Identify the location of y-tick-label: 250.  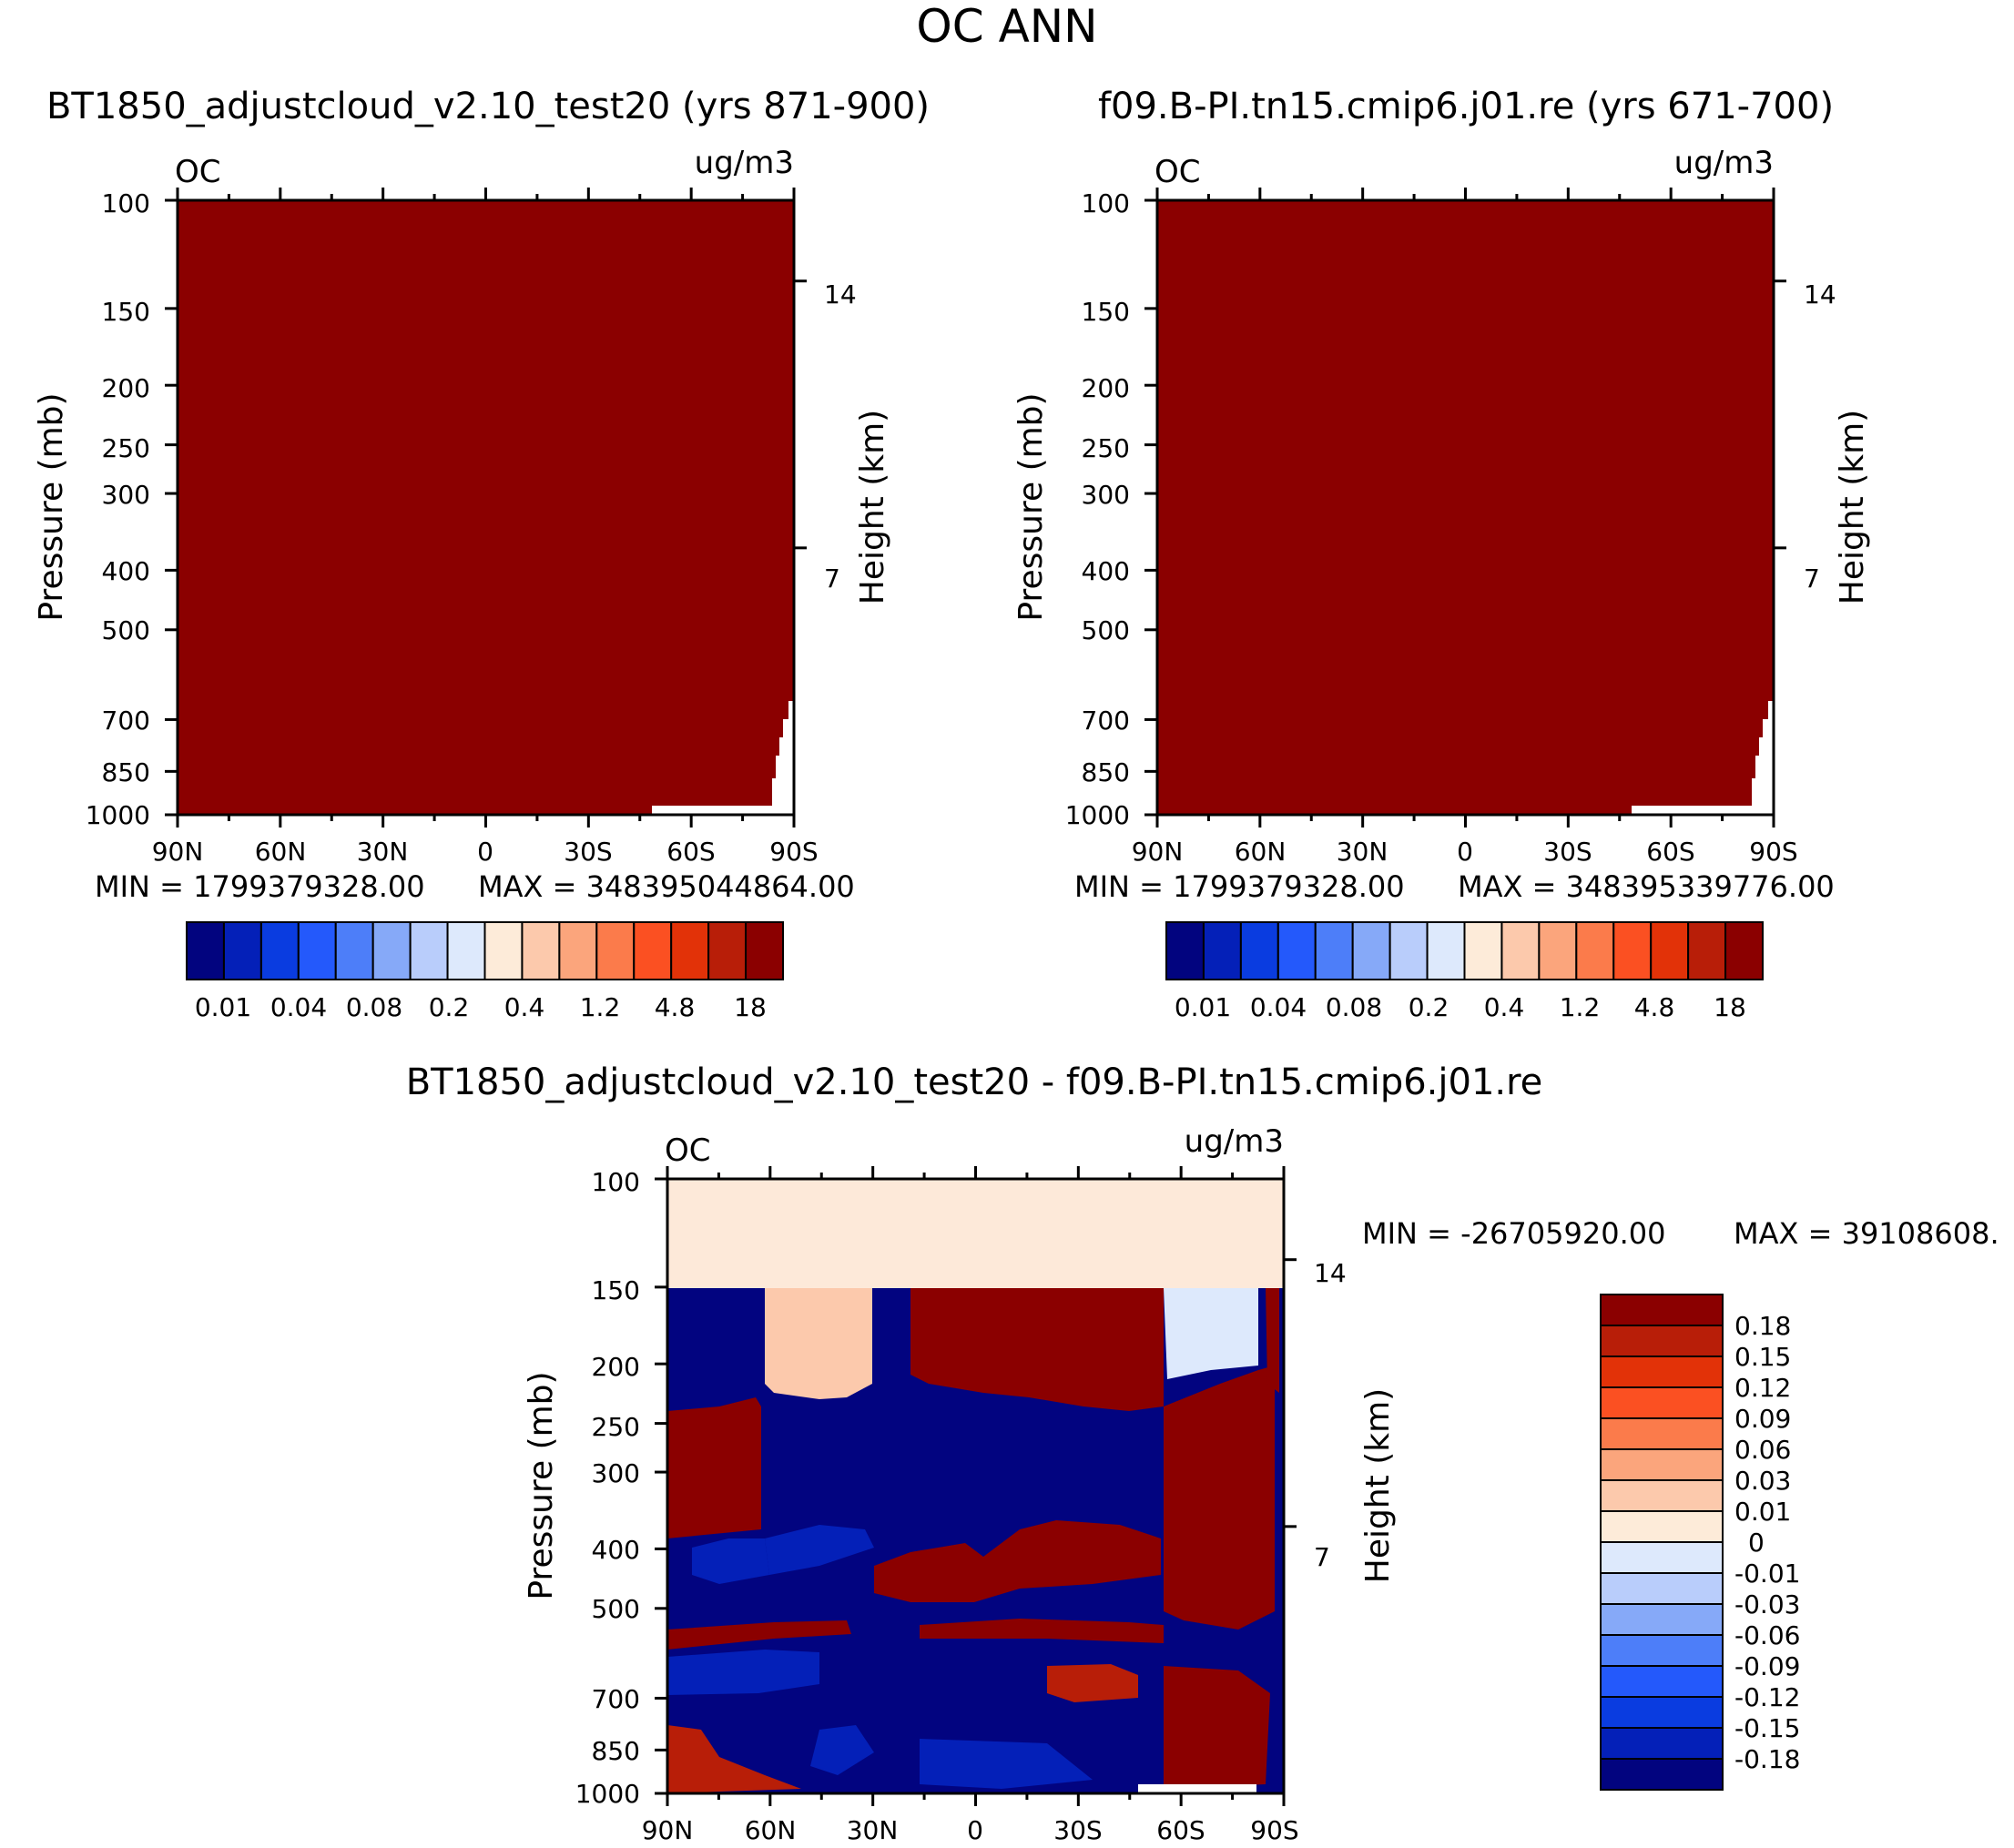
(1106, 448).